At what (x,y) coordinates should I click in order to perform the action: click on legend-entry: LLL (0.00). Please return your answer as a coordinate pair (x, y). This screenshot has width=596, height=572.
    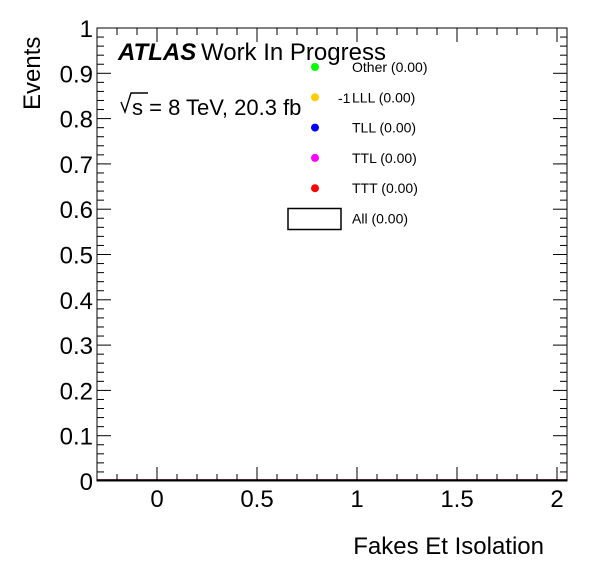
    Looking at the image, I should click on (363, 97).